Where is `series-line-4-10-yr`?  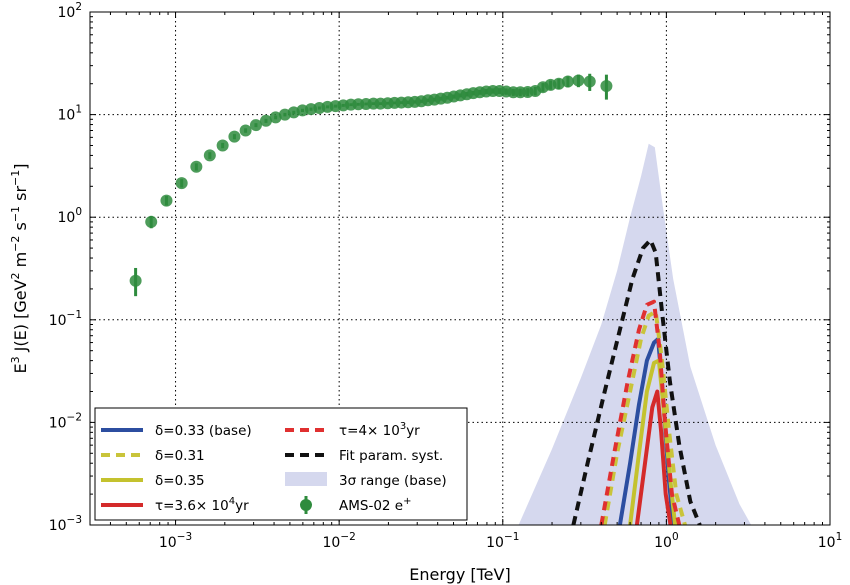 series-line-4-10-yr is located at coordinates (640, 412).